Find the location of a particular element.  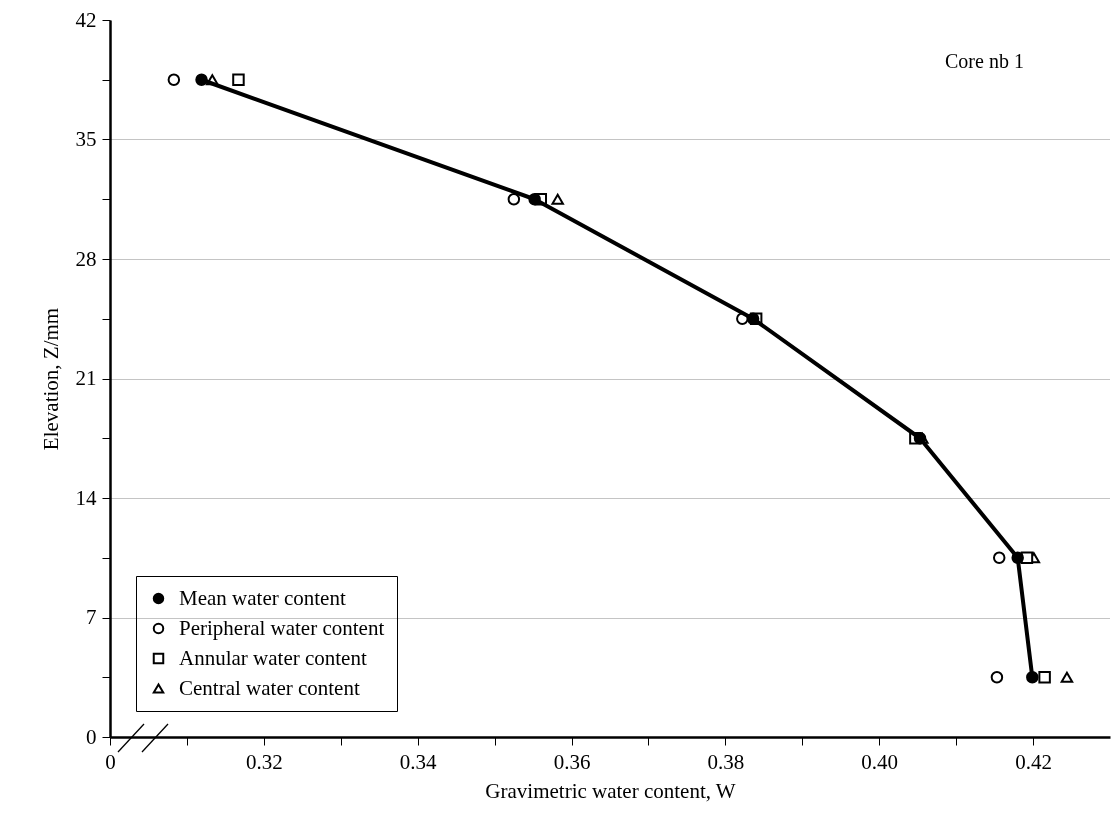

x-tick-label: 0.36 is located at coordinates (572, 761).